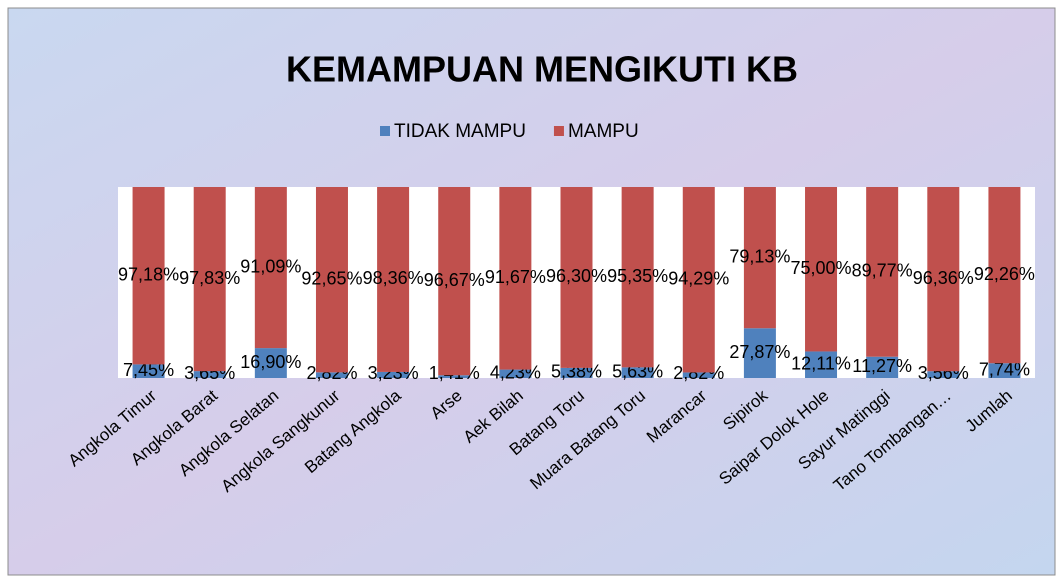 Image resolution: width=1062 pixels, height=581 pixels. I want to click on data-label: 89,77%, so click(882, 271).